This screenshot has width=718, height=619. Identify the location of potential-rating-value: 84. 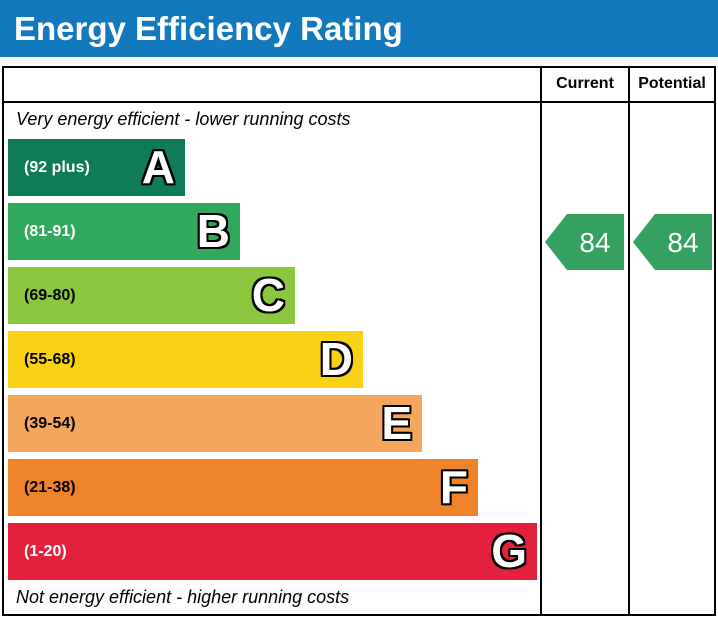
(682, 242).